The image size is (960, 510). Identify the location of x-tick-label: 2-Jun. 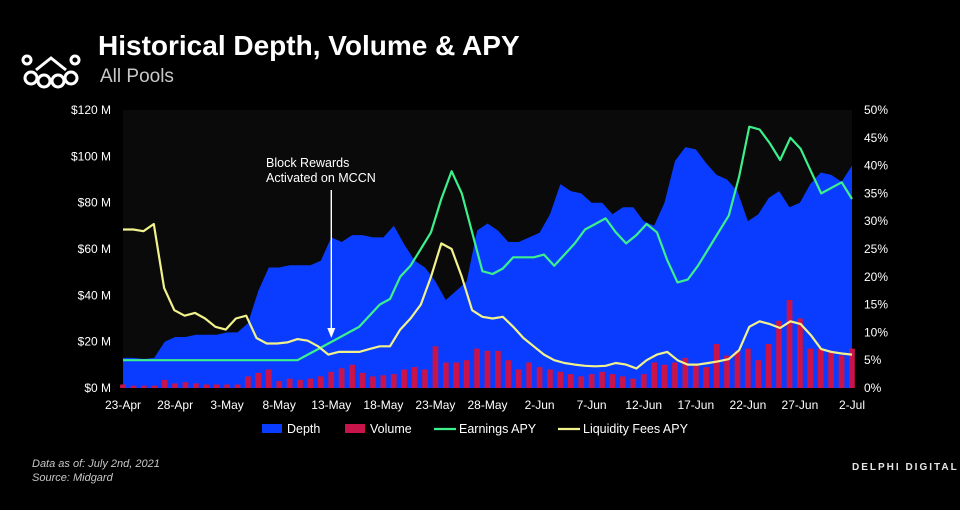
(540, 405).